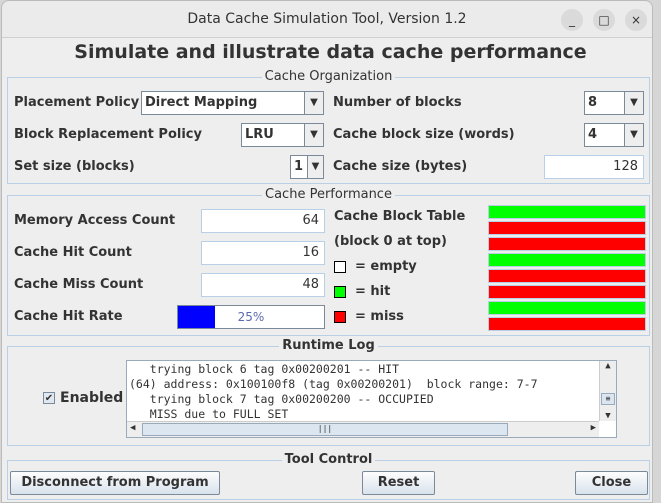 The image size is (661, 503). Describe the element at coordinates (607, 391) in the screenshot. I see `vertical-scrollbar: ▲ ≡ ▼` at that location.